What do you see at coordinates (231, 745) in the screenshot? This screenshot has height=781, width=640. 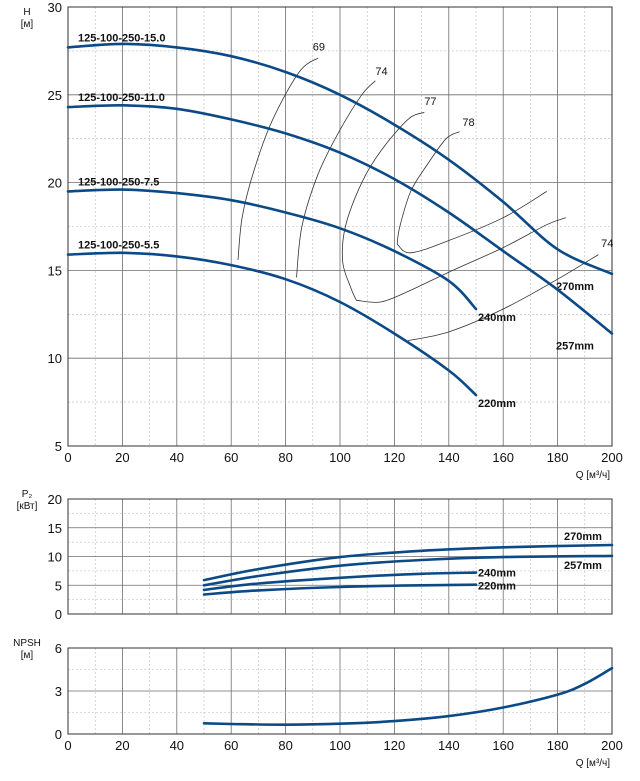 I see `npsh-x-tick-label: 60` at bounding box center [231, 745].